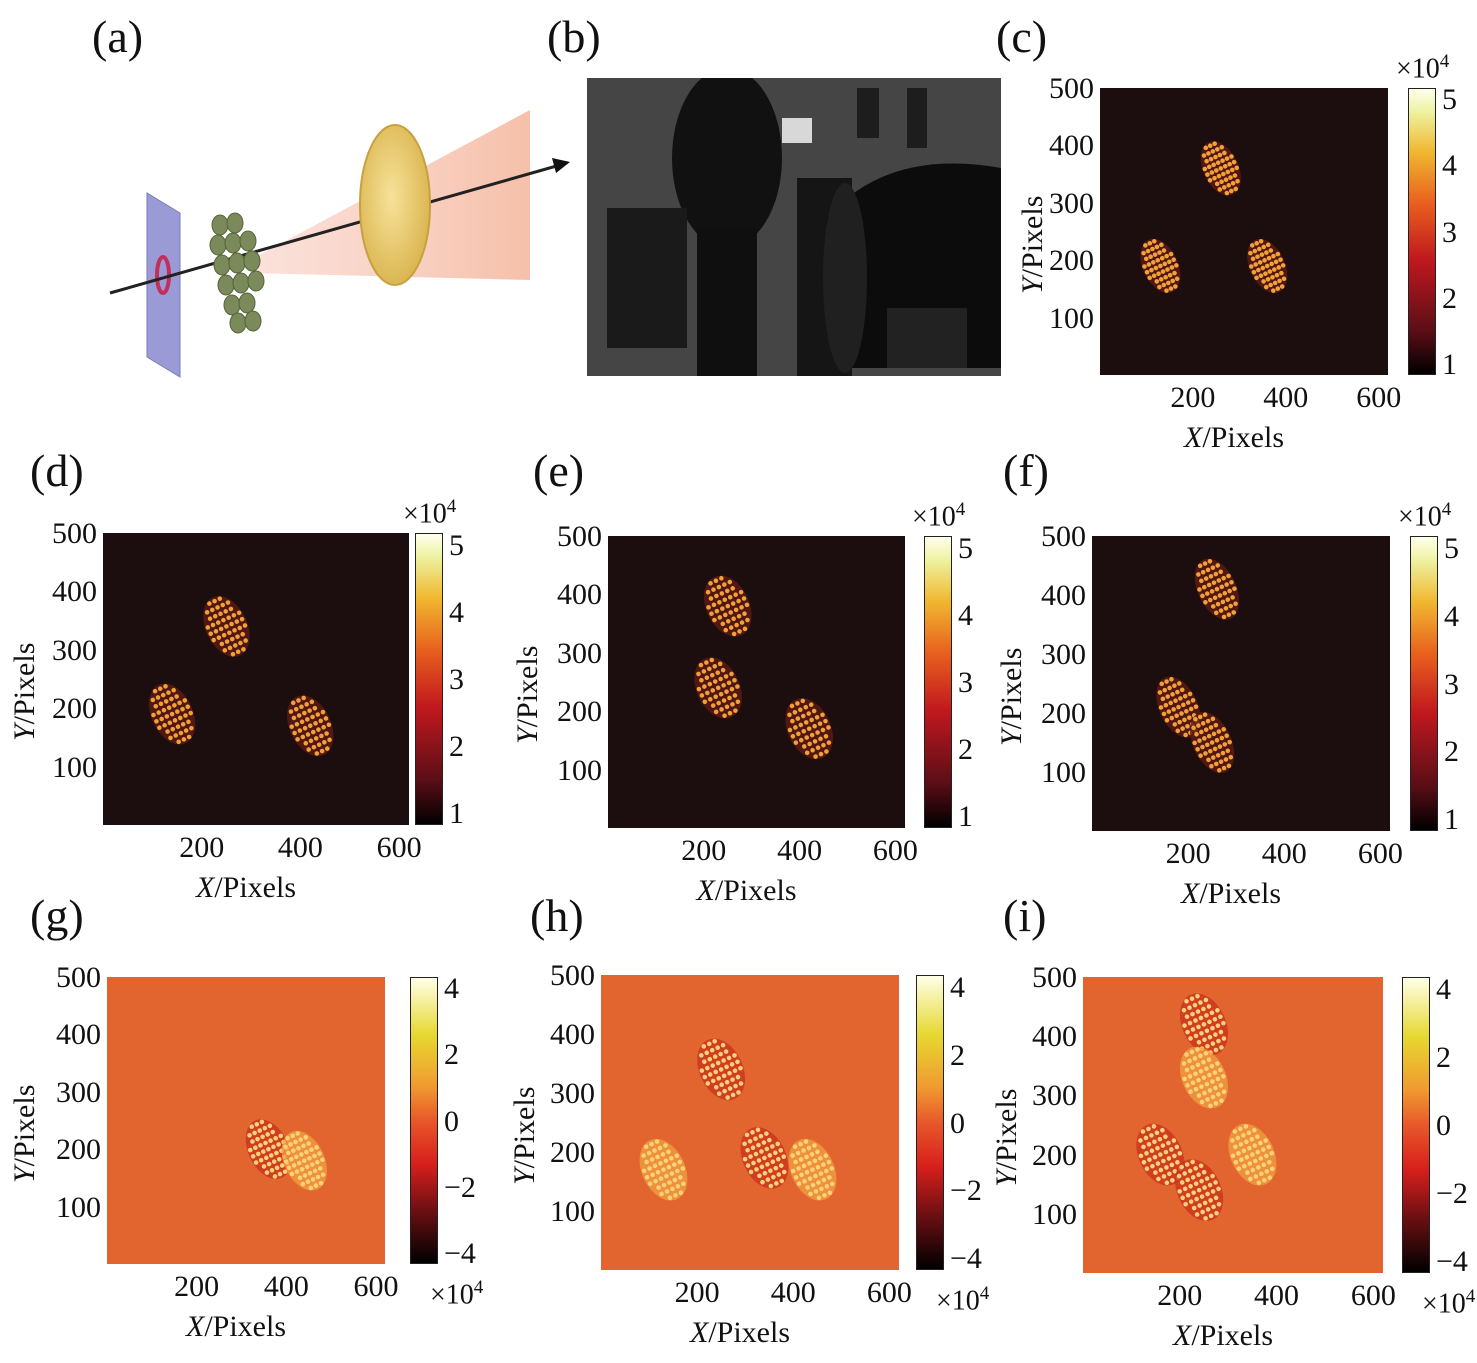 The height and width of the screenshot is (1363, 1477). I want to click on panel-label-c: (c), so click(1022, 36).